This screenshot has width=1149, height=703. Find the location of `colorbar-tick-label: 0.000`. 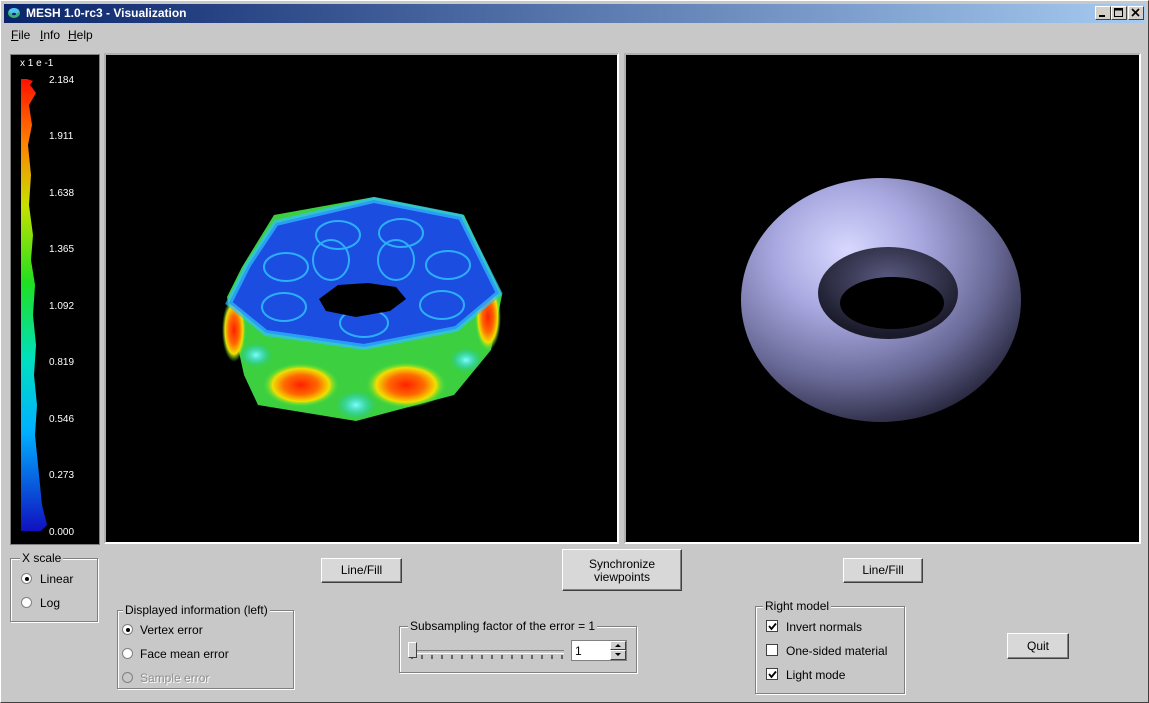

colorbar-tick-label: 0.000 is located at coordinates (62, 532).